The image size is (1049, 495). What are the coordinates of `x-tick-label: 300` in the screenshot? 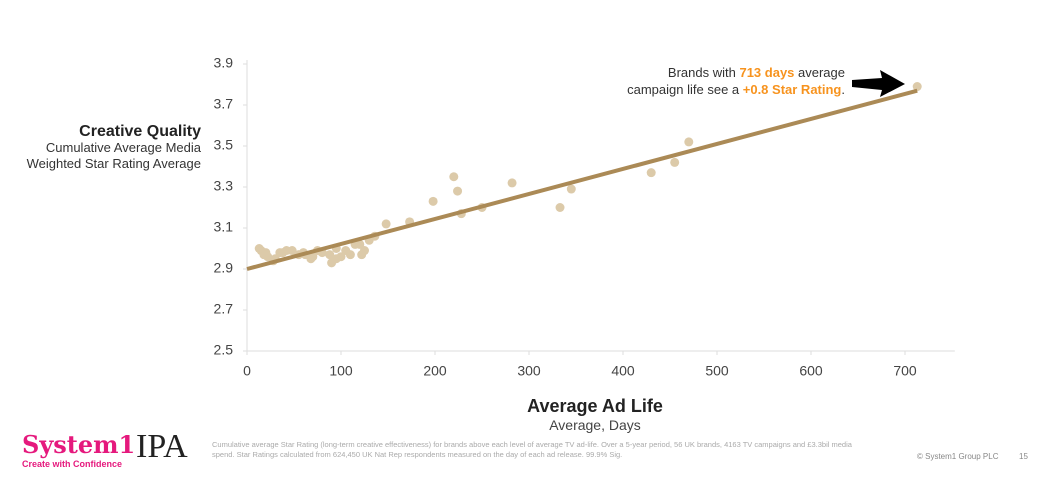 It's located at (529, 371).